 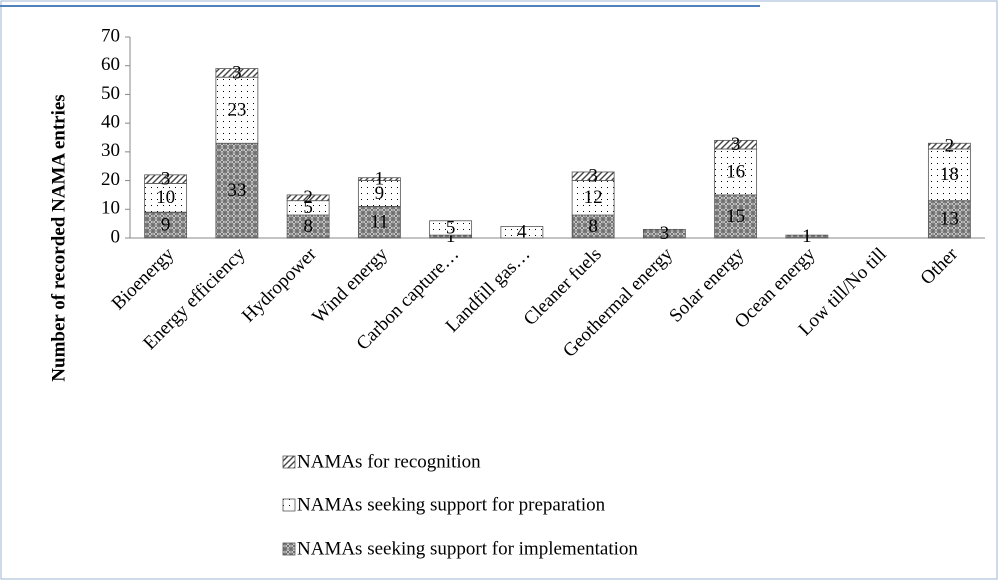 I want to click on y-tick-label: 70, so click(x=110, y=35).